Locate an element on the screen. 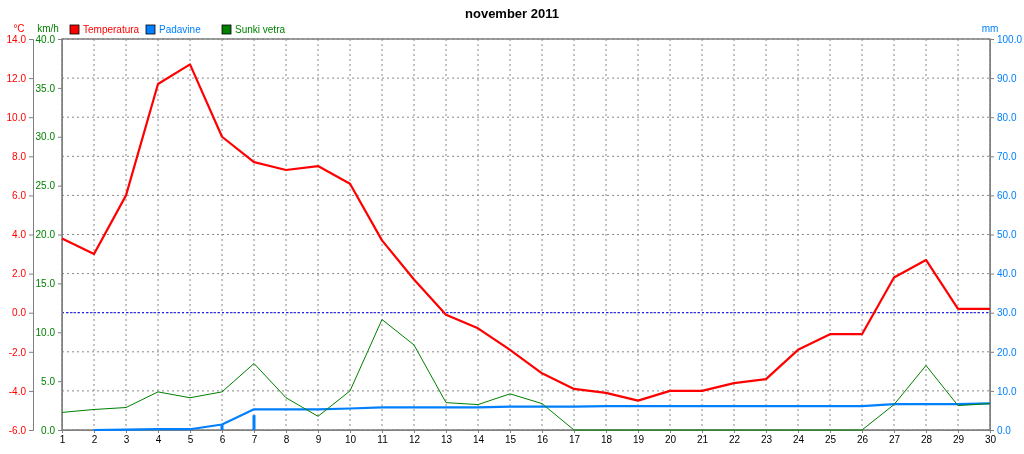 This screenshot has width=1024, height=454. y3-tick-label: 0.0 is located at coordinates (1004, 430).